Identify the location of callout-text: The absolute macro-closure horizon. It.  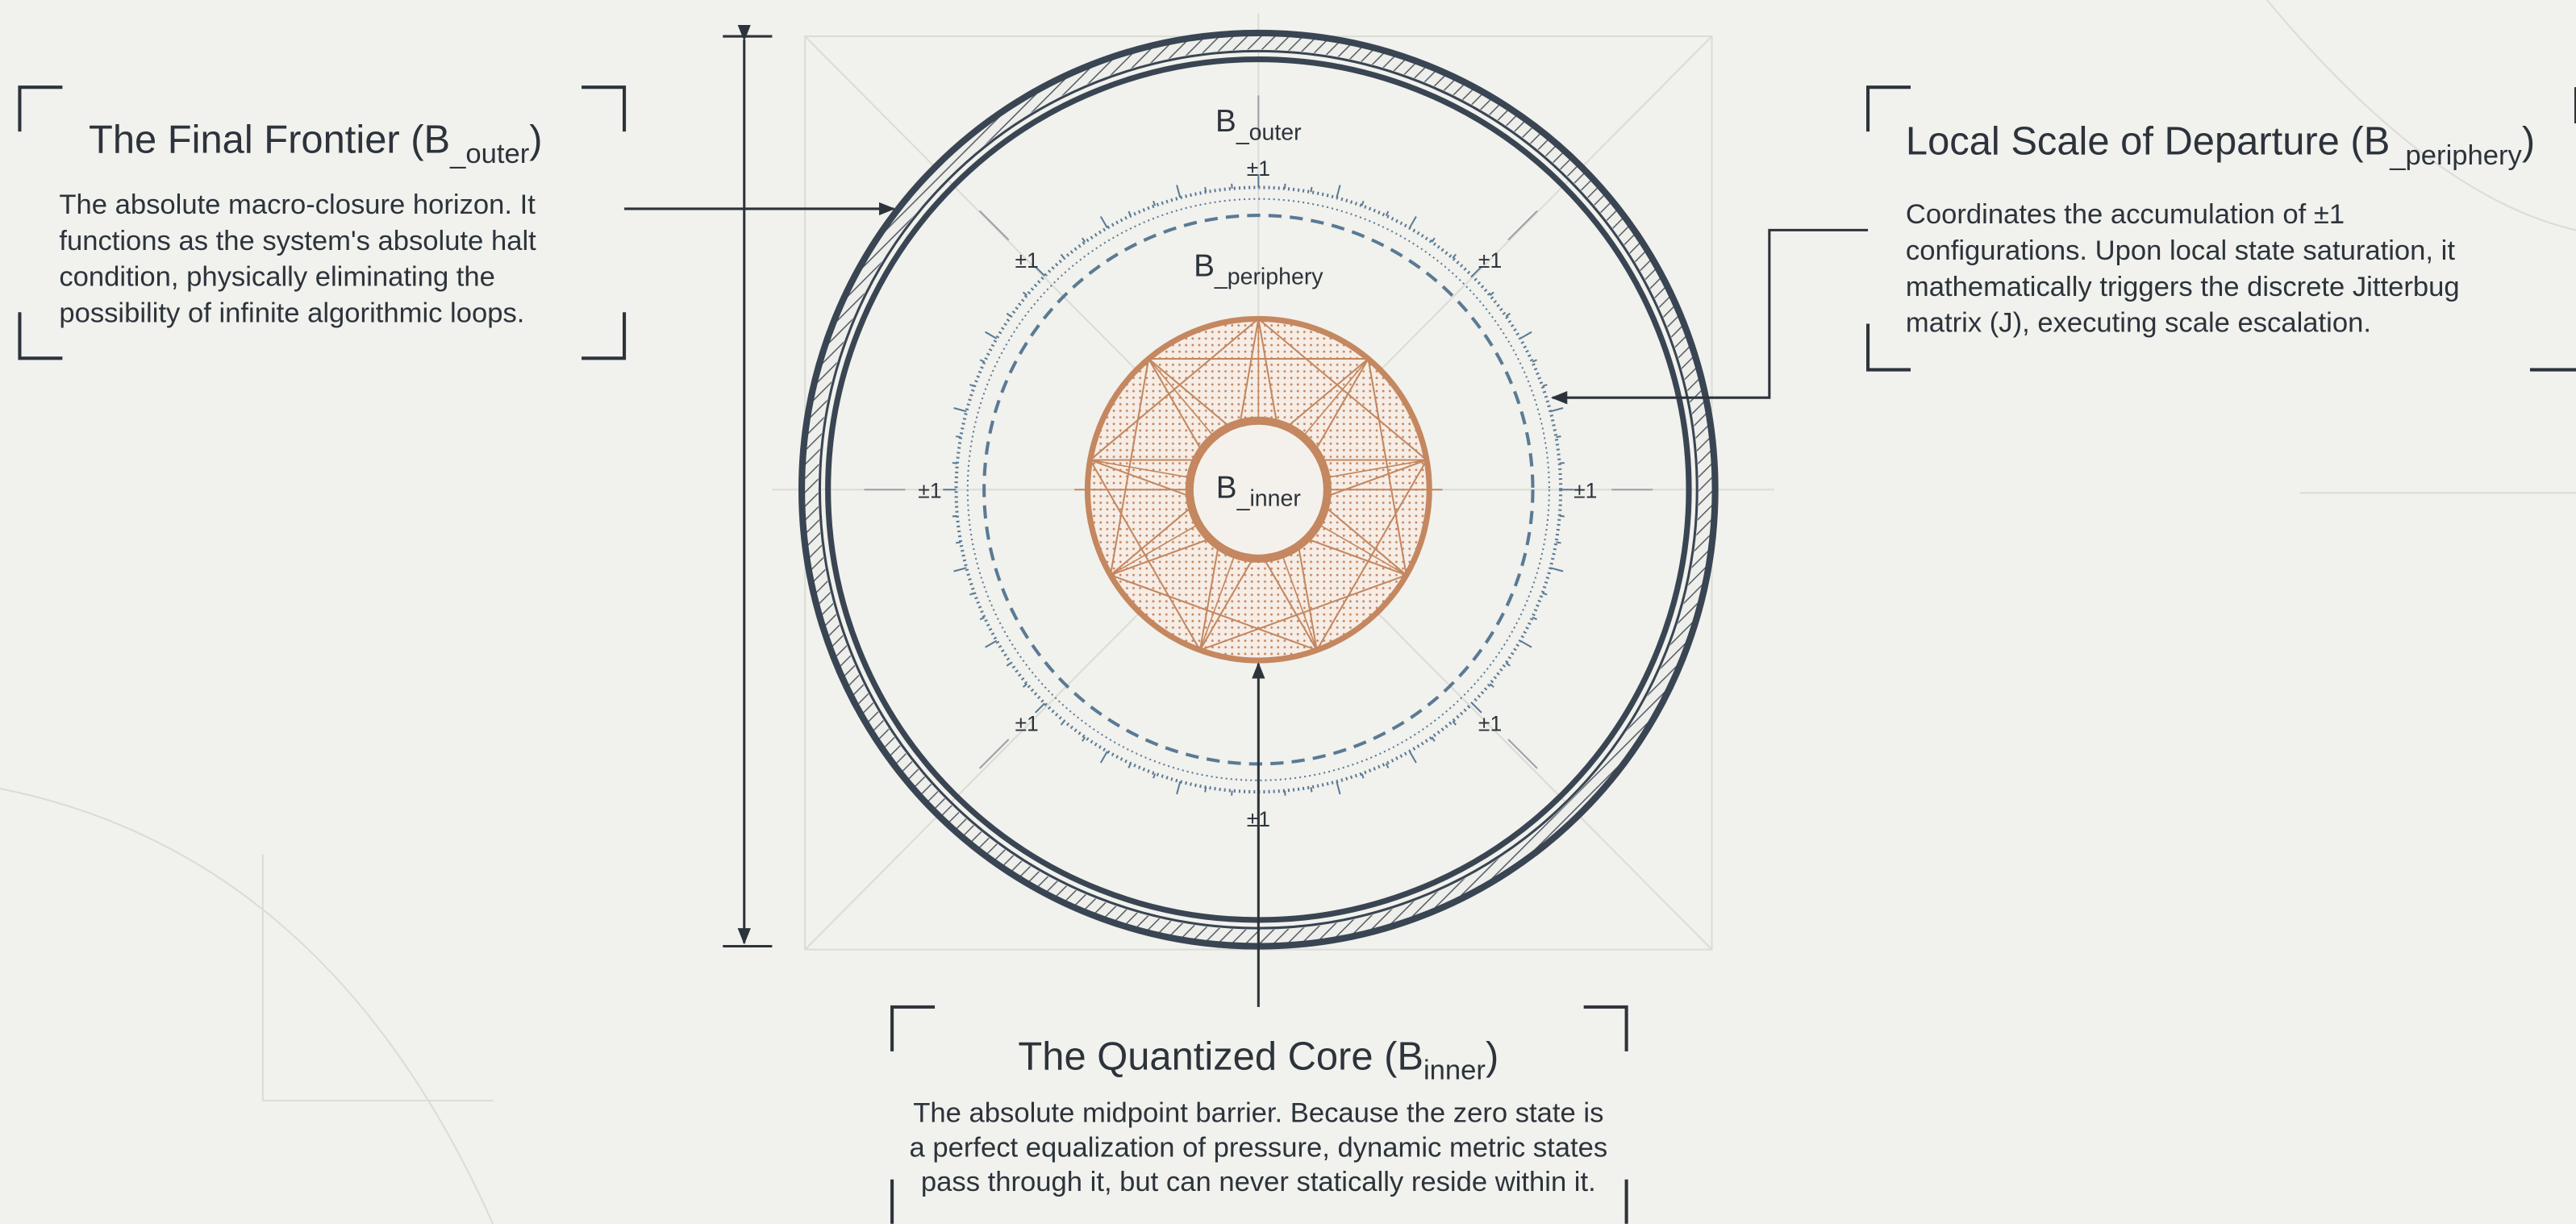
(297, 204).